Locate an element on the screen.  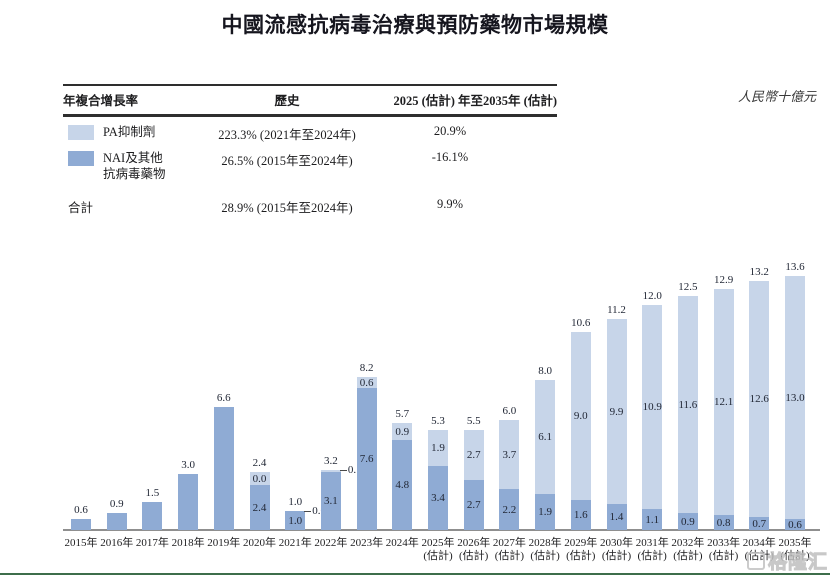
legend-history: 26.5% (2015年至2024年) is located at coordinates (287, 161).